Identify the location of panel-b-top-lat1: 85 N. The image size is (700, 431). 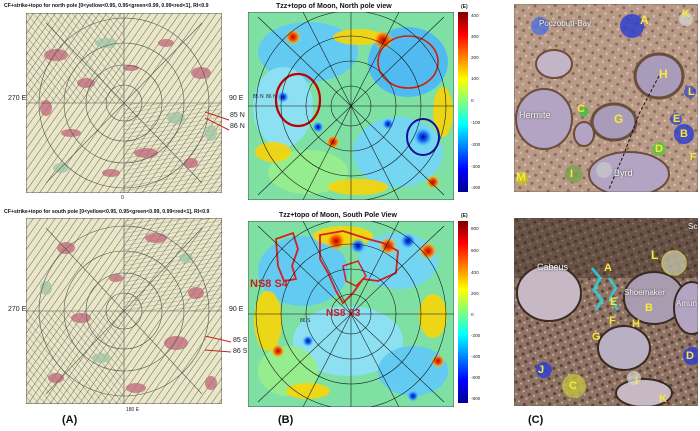
(258, 97).